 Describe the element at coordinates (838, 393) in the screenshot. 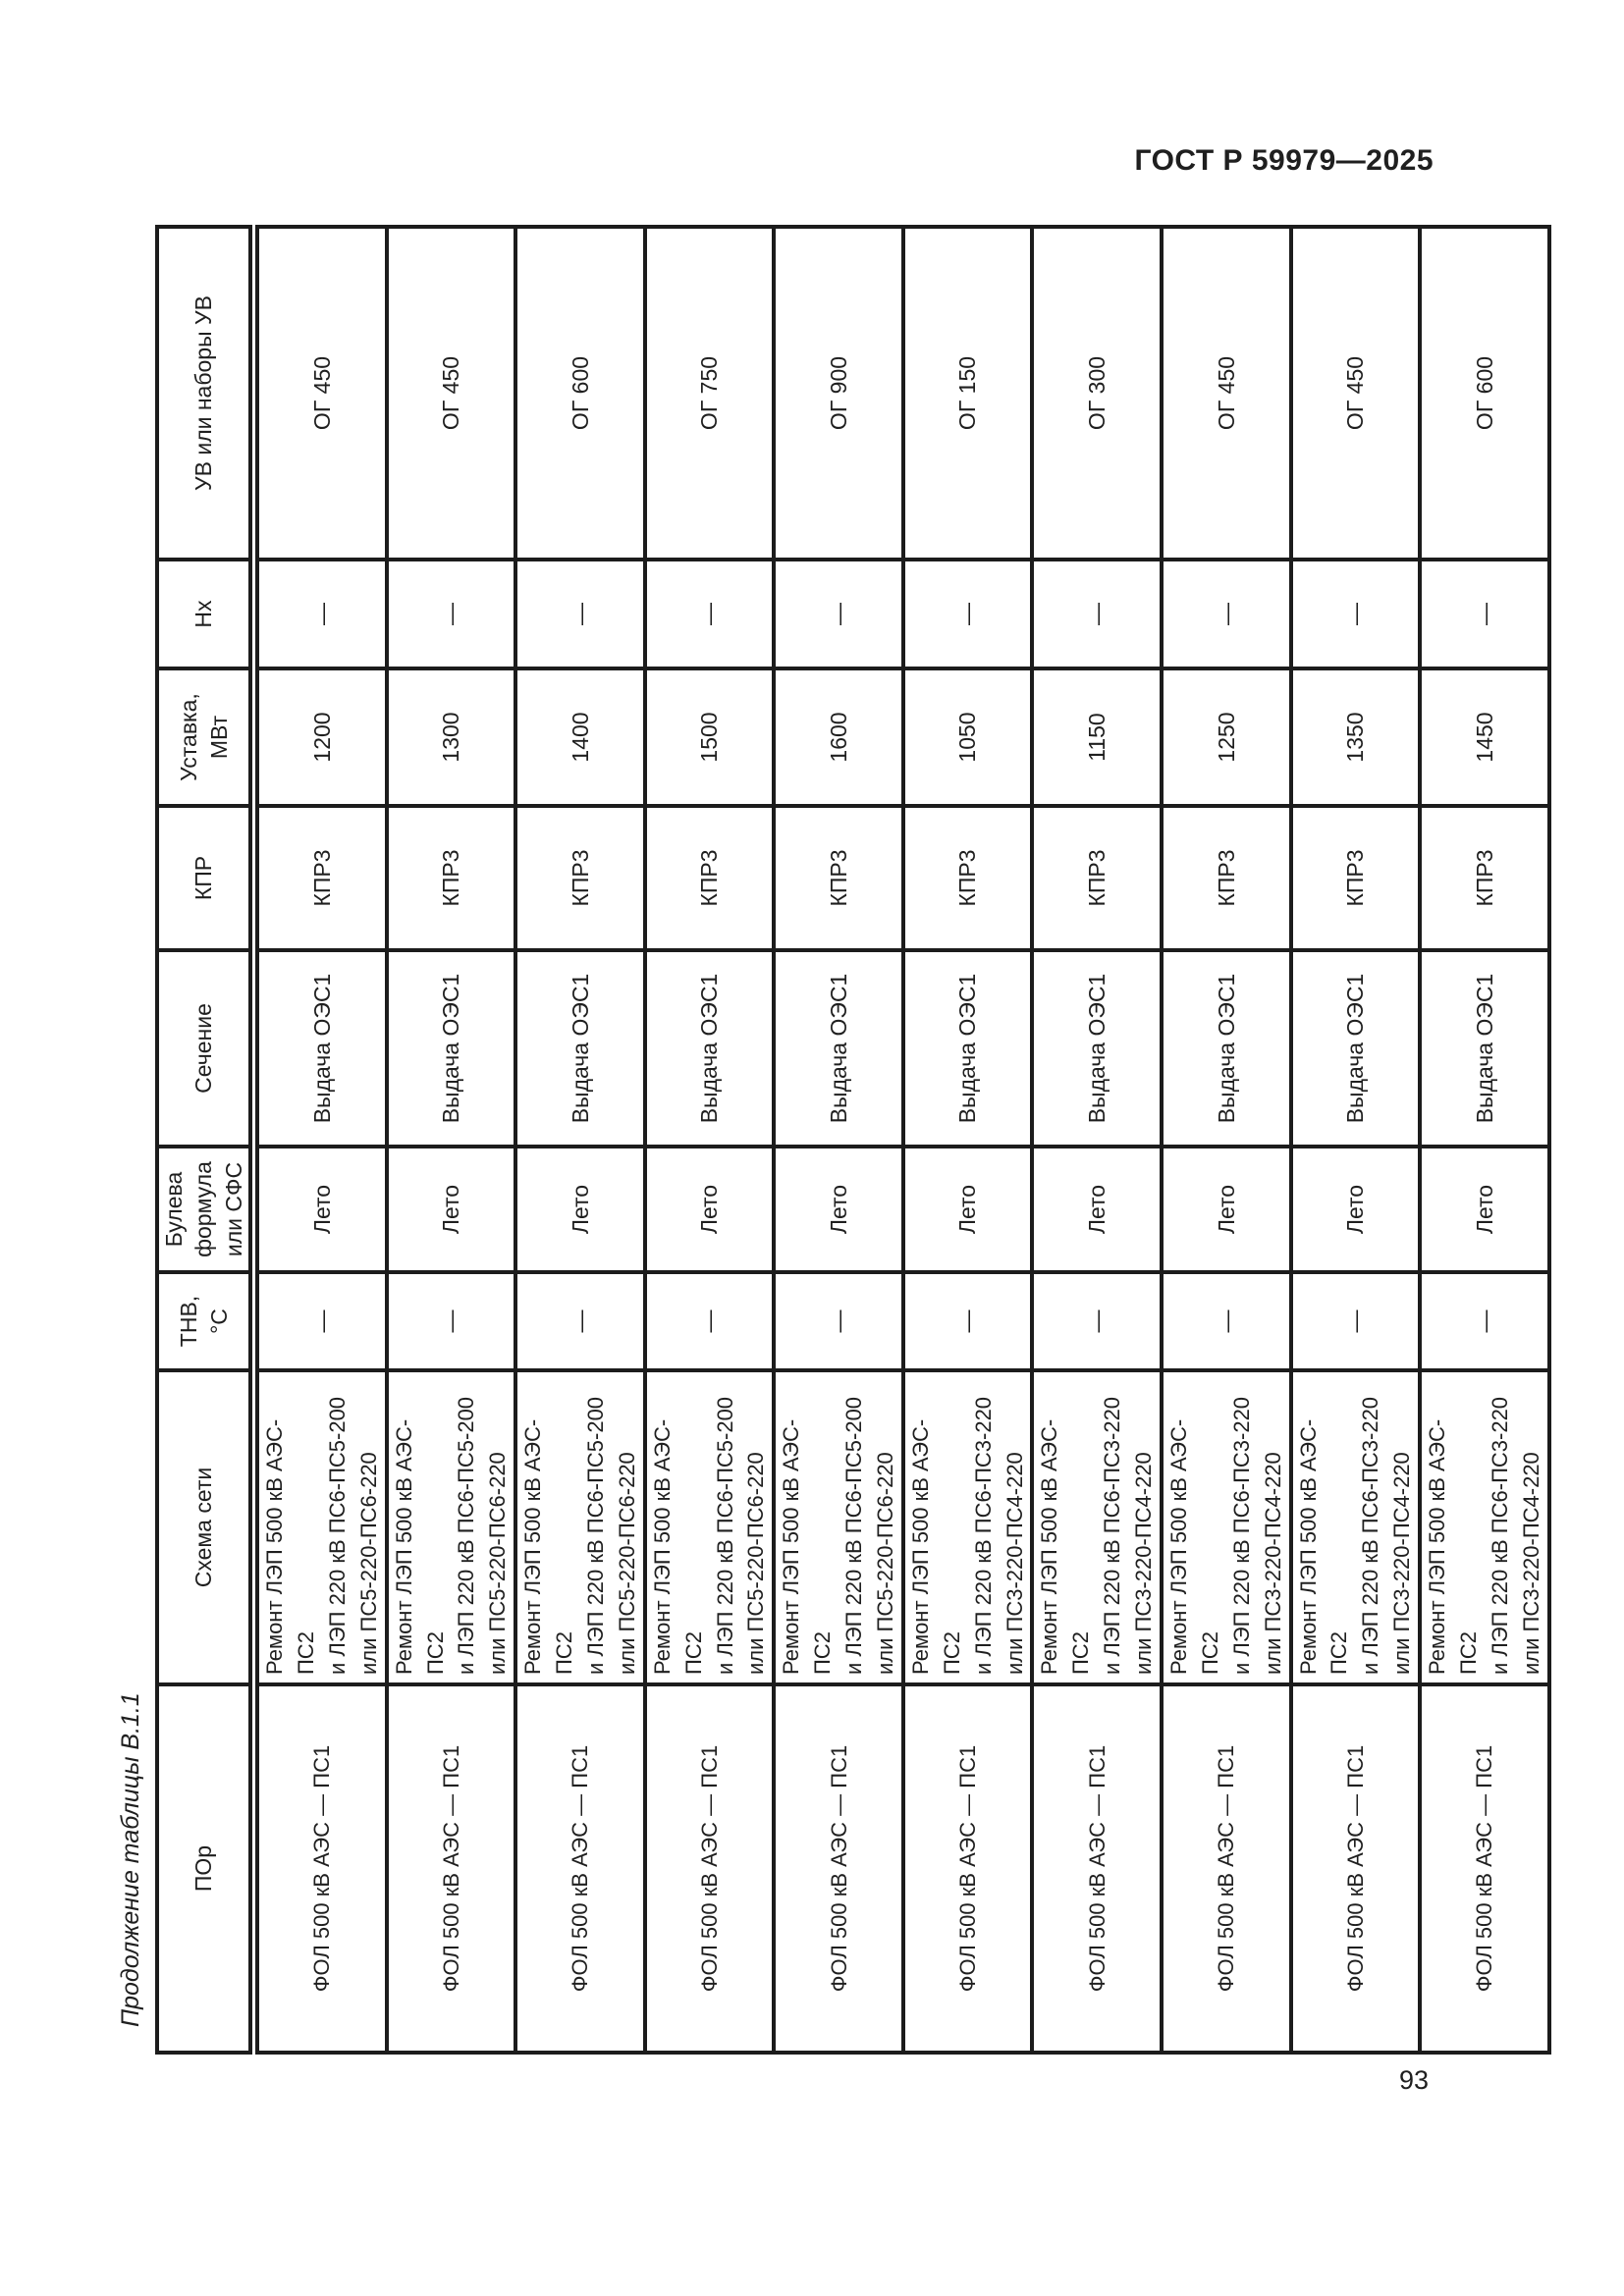

I see `cell-uv: ОГ 900` at that location.